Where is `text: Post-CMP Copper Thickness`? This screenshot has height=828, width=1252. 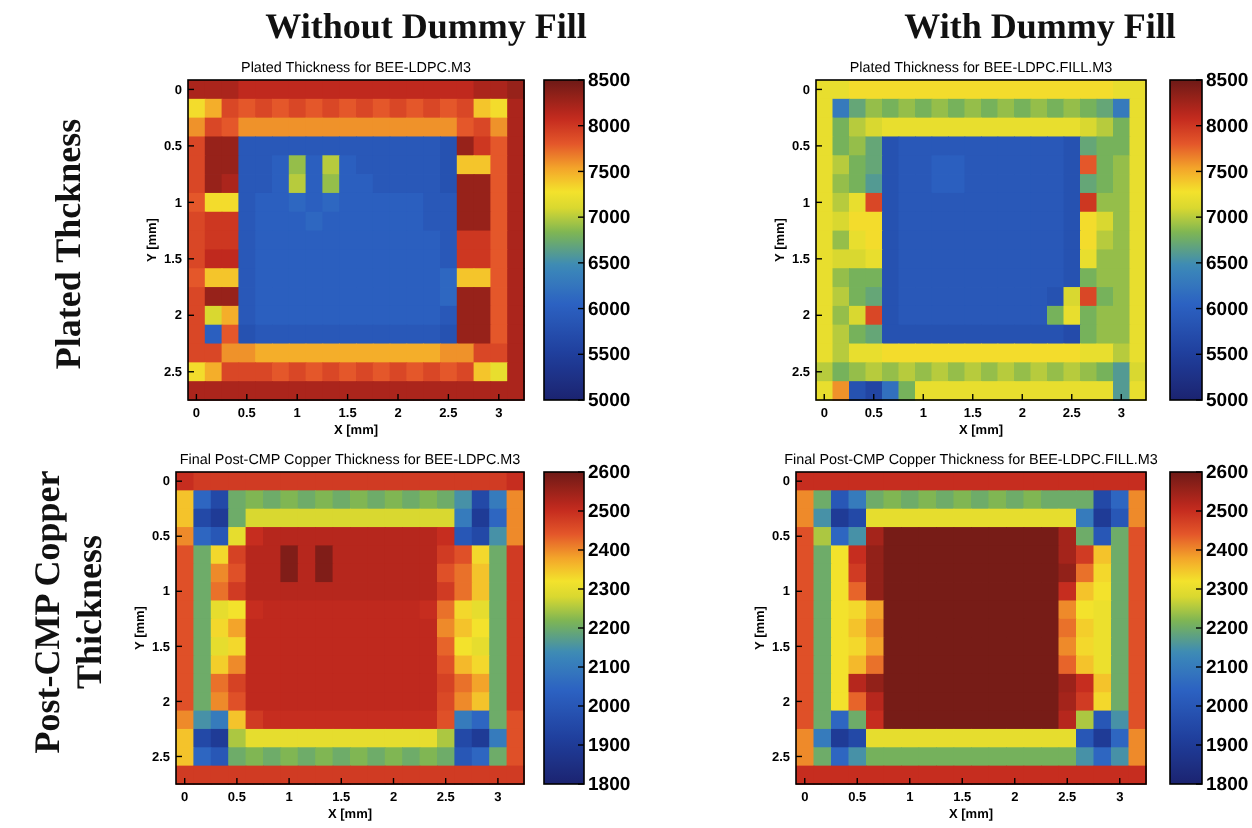
text: Post-CMP Copper Thickness is located at coordinates (68, 612).